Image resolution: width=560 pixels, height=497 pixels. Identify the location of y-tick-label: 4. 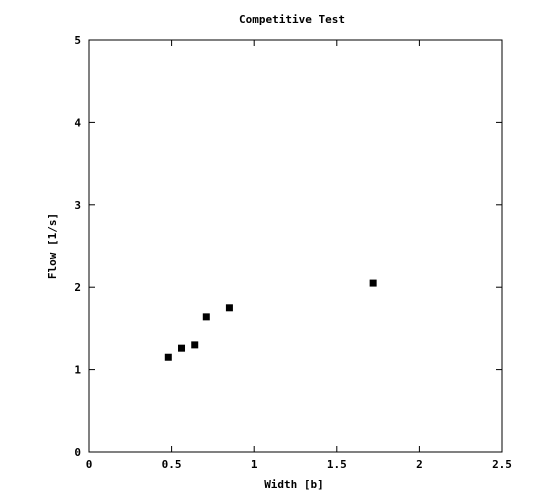
(77, 122).